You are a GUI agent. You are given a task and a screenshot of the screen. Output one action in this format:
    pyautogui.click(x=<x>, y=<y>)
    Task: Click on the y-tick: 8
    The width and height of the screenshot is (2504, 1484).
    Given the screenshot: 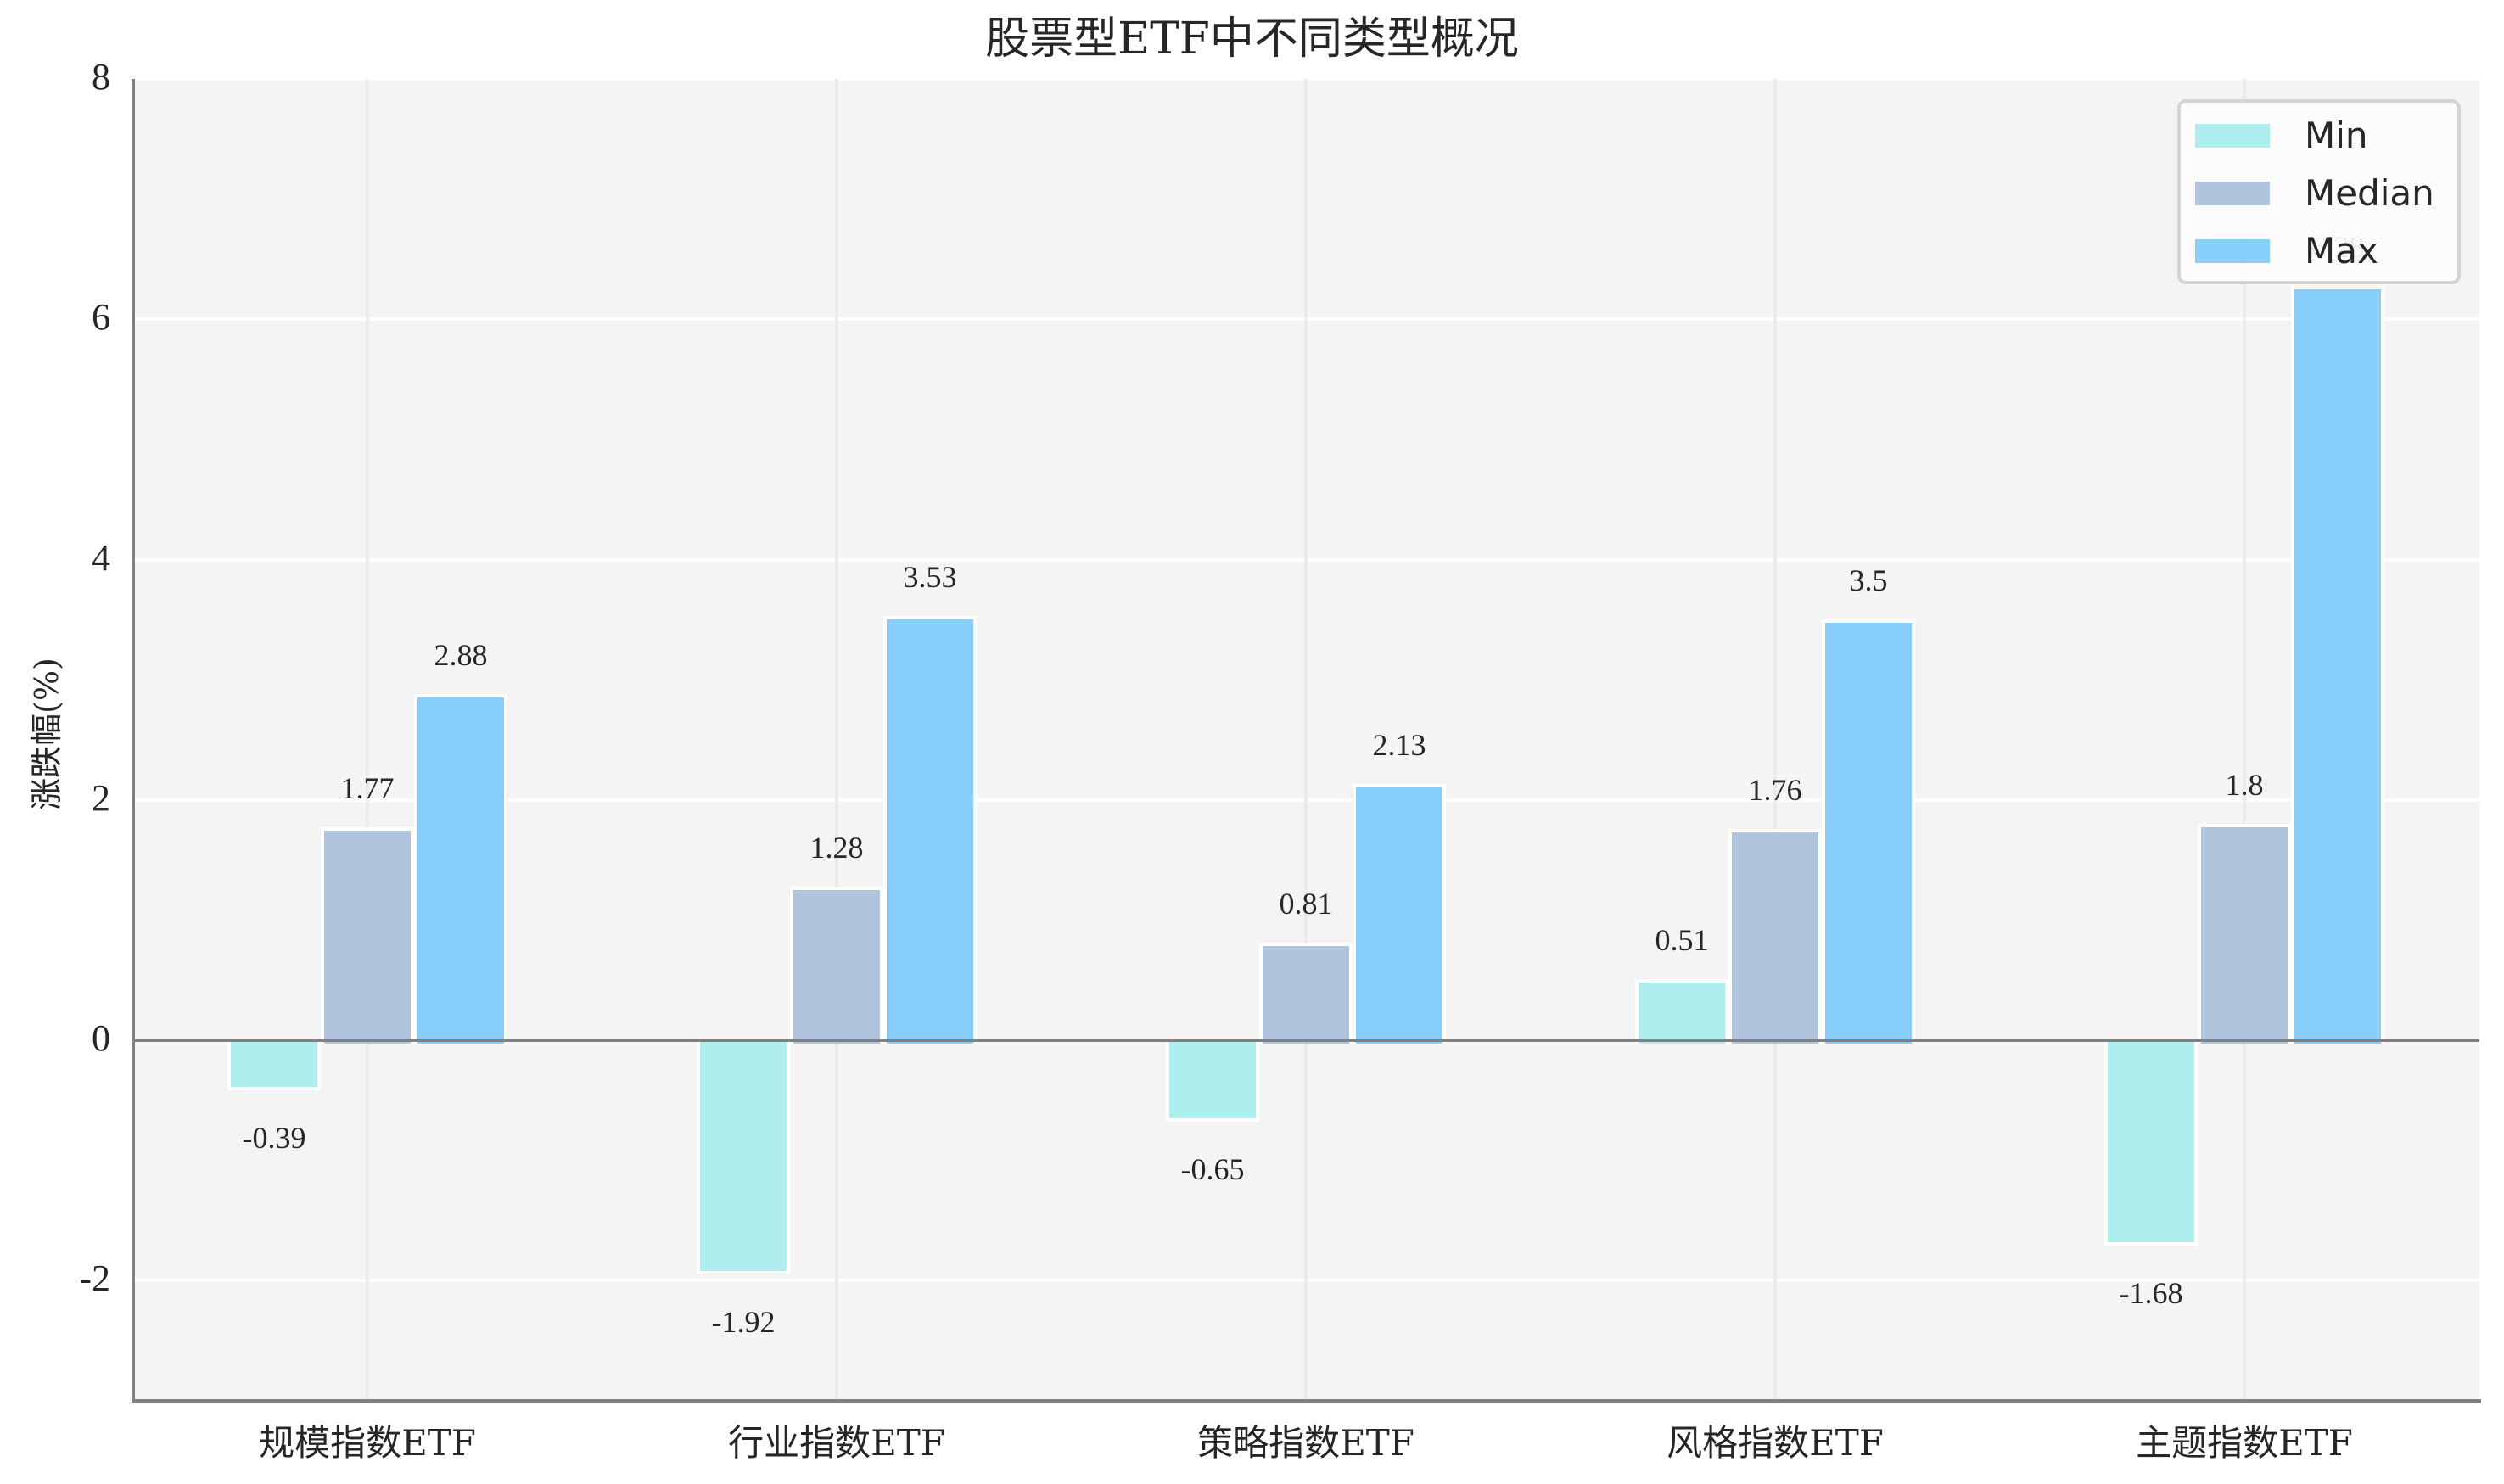 What is the action you would take?
    pyautogui.click(x=101, y=77)
    